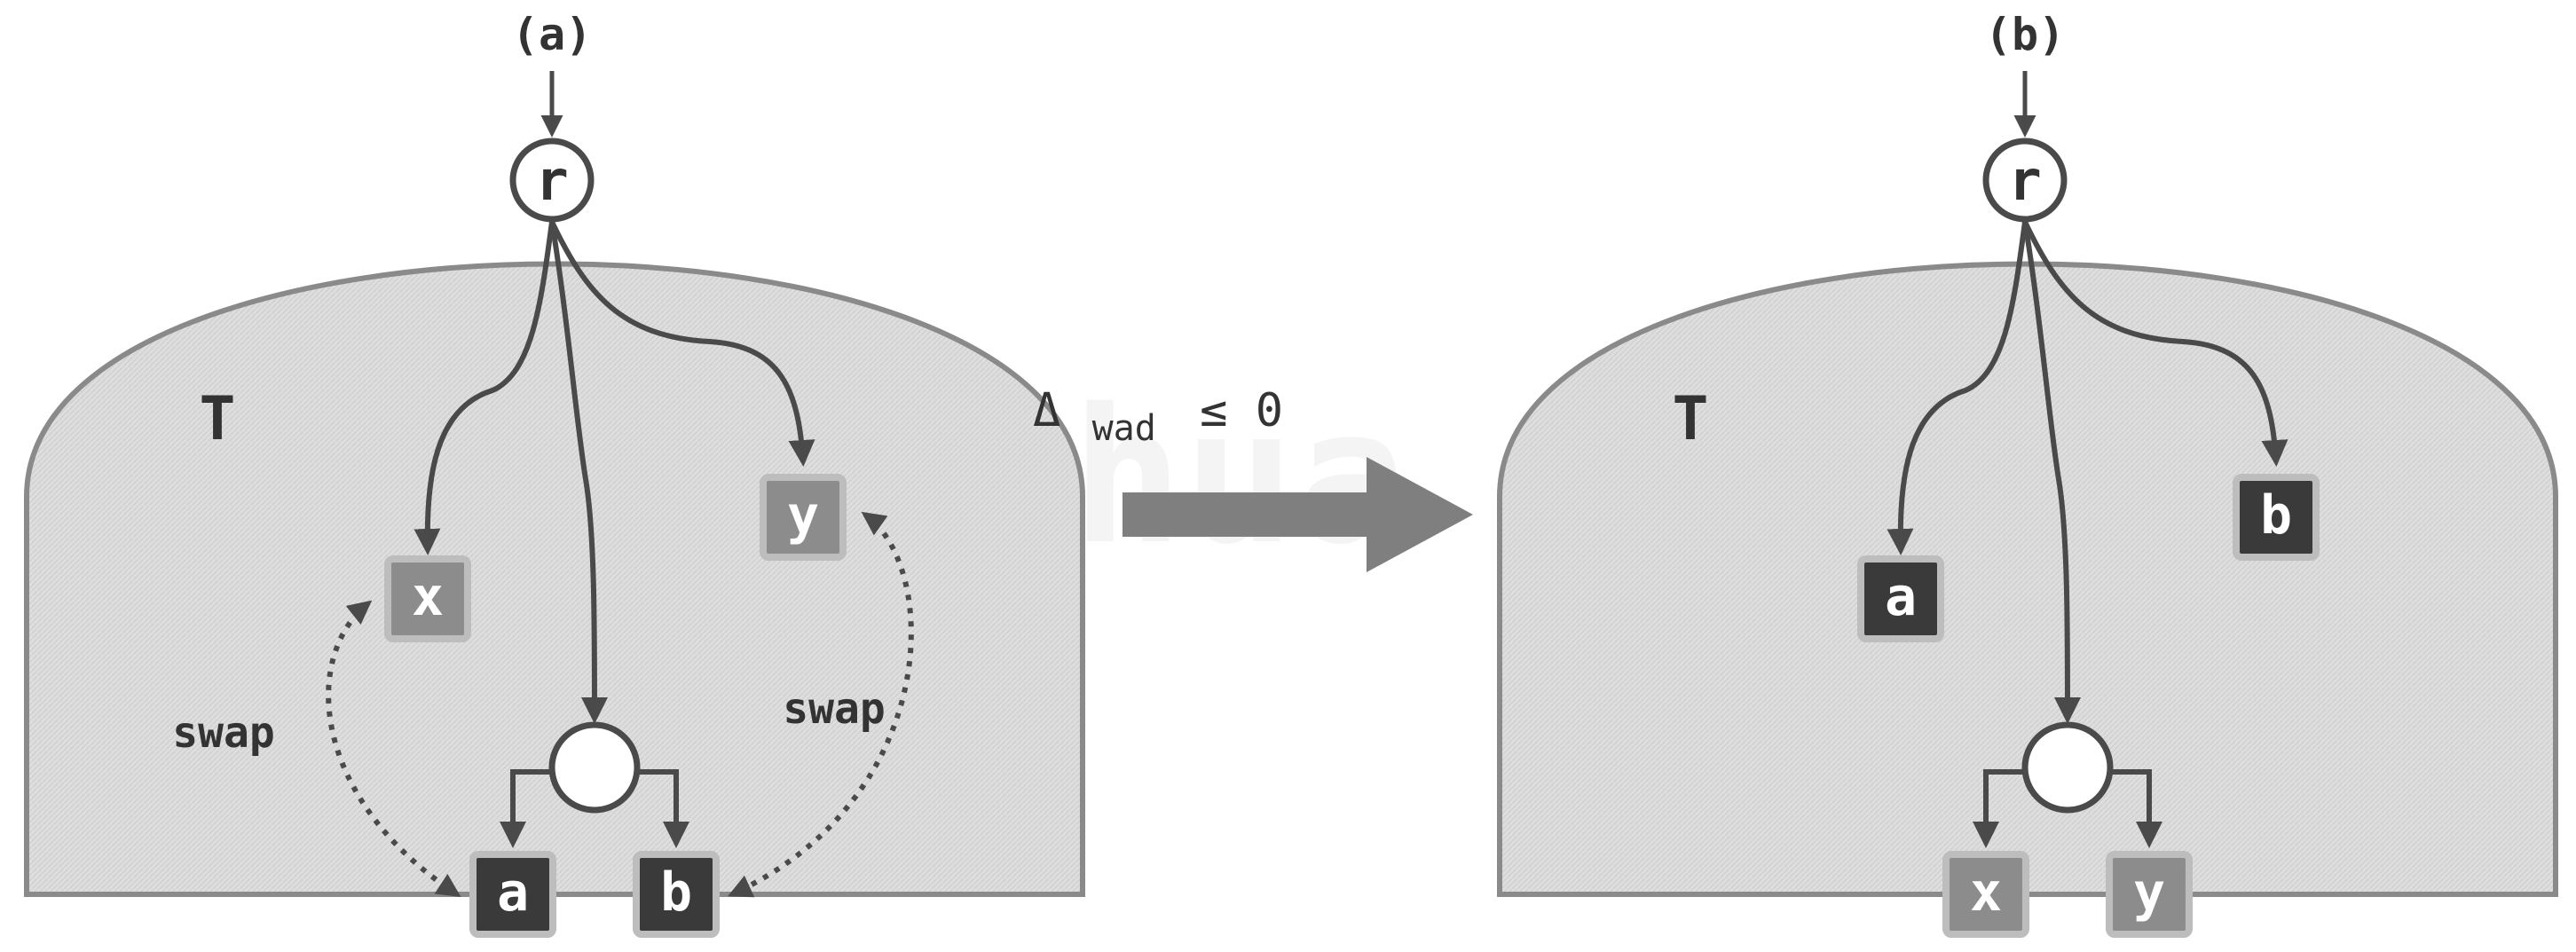 The image size is (2576, 952). I want to click on root-node-a, so click(552, 180).